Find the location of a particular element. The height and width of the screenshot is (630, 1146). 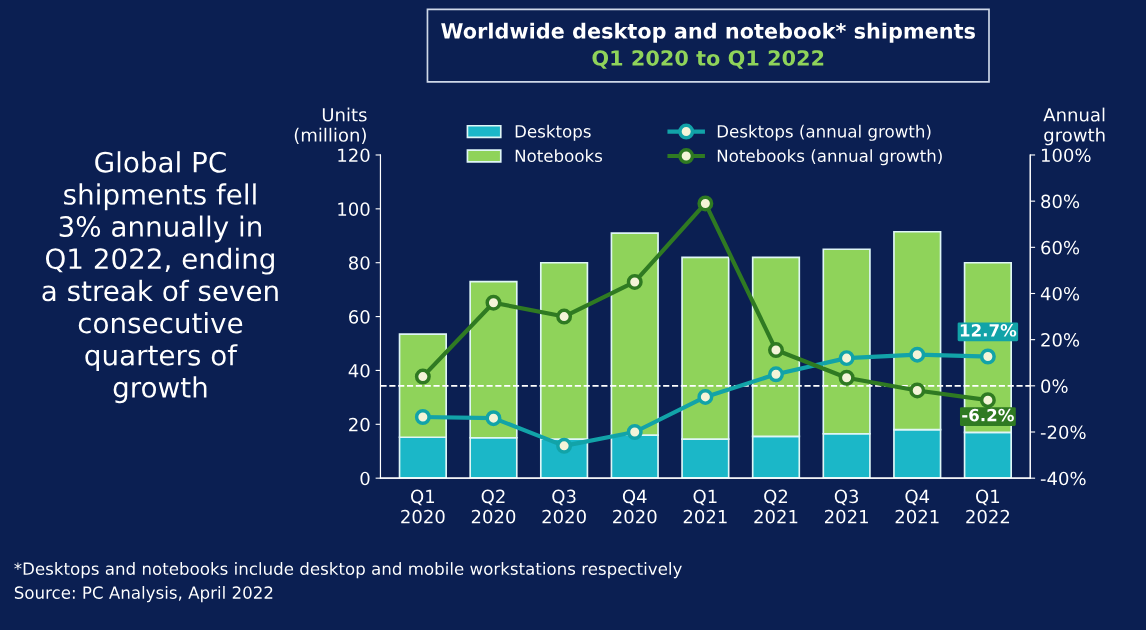

text: Global PC shipments fell 3% annually in Q1 2022, ending a streak of seven consecutive quarters of growth is located at coordinates (160, 277).